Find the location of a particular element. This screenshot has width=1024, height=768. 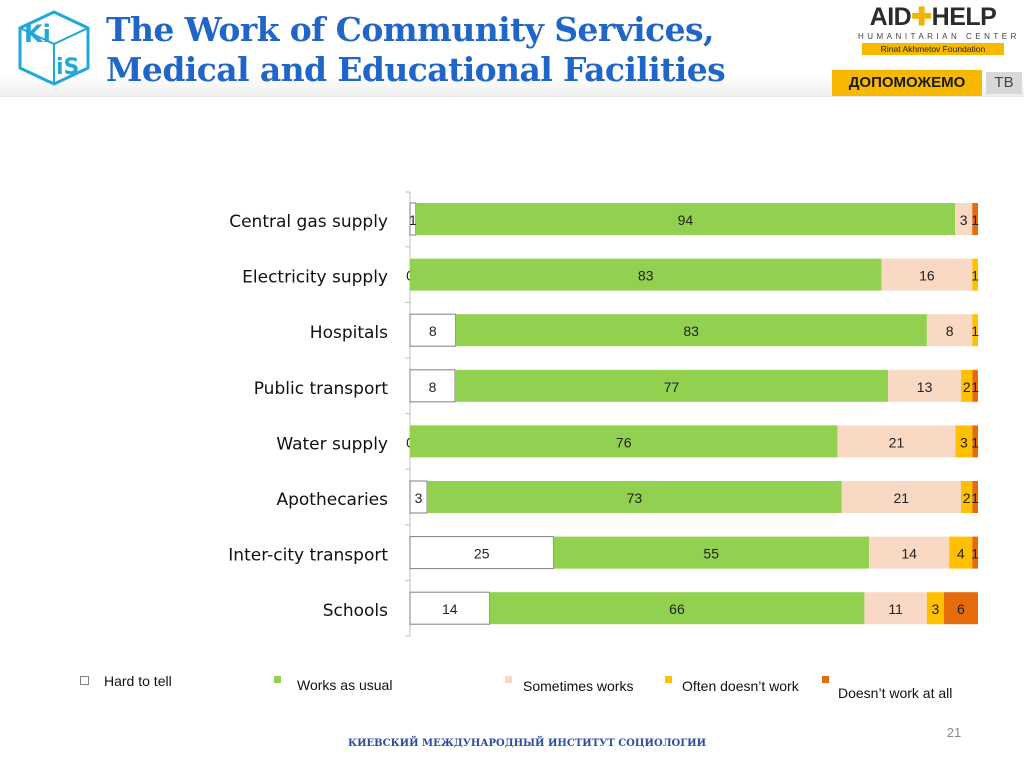

legend-label: Works as usual is located at coordinates (345, 685).